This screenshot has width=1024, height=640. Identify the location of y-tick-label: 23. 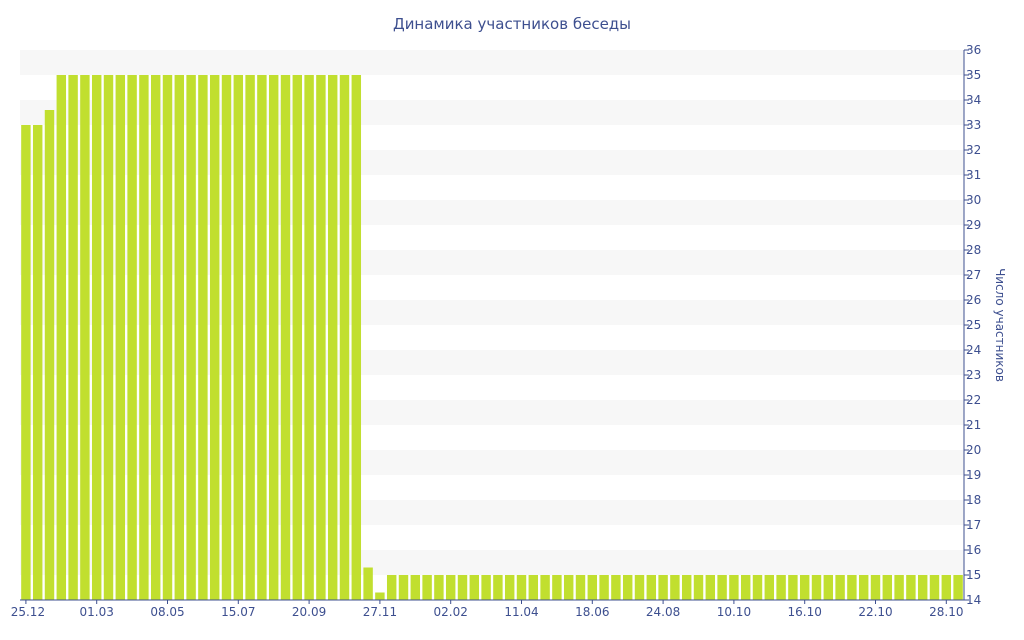
(973, 375).